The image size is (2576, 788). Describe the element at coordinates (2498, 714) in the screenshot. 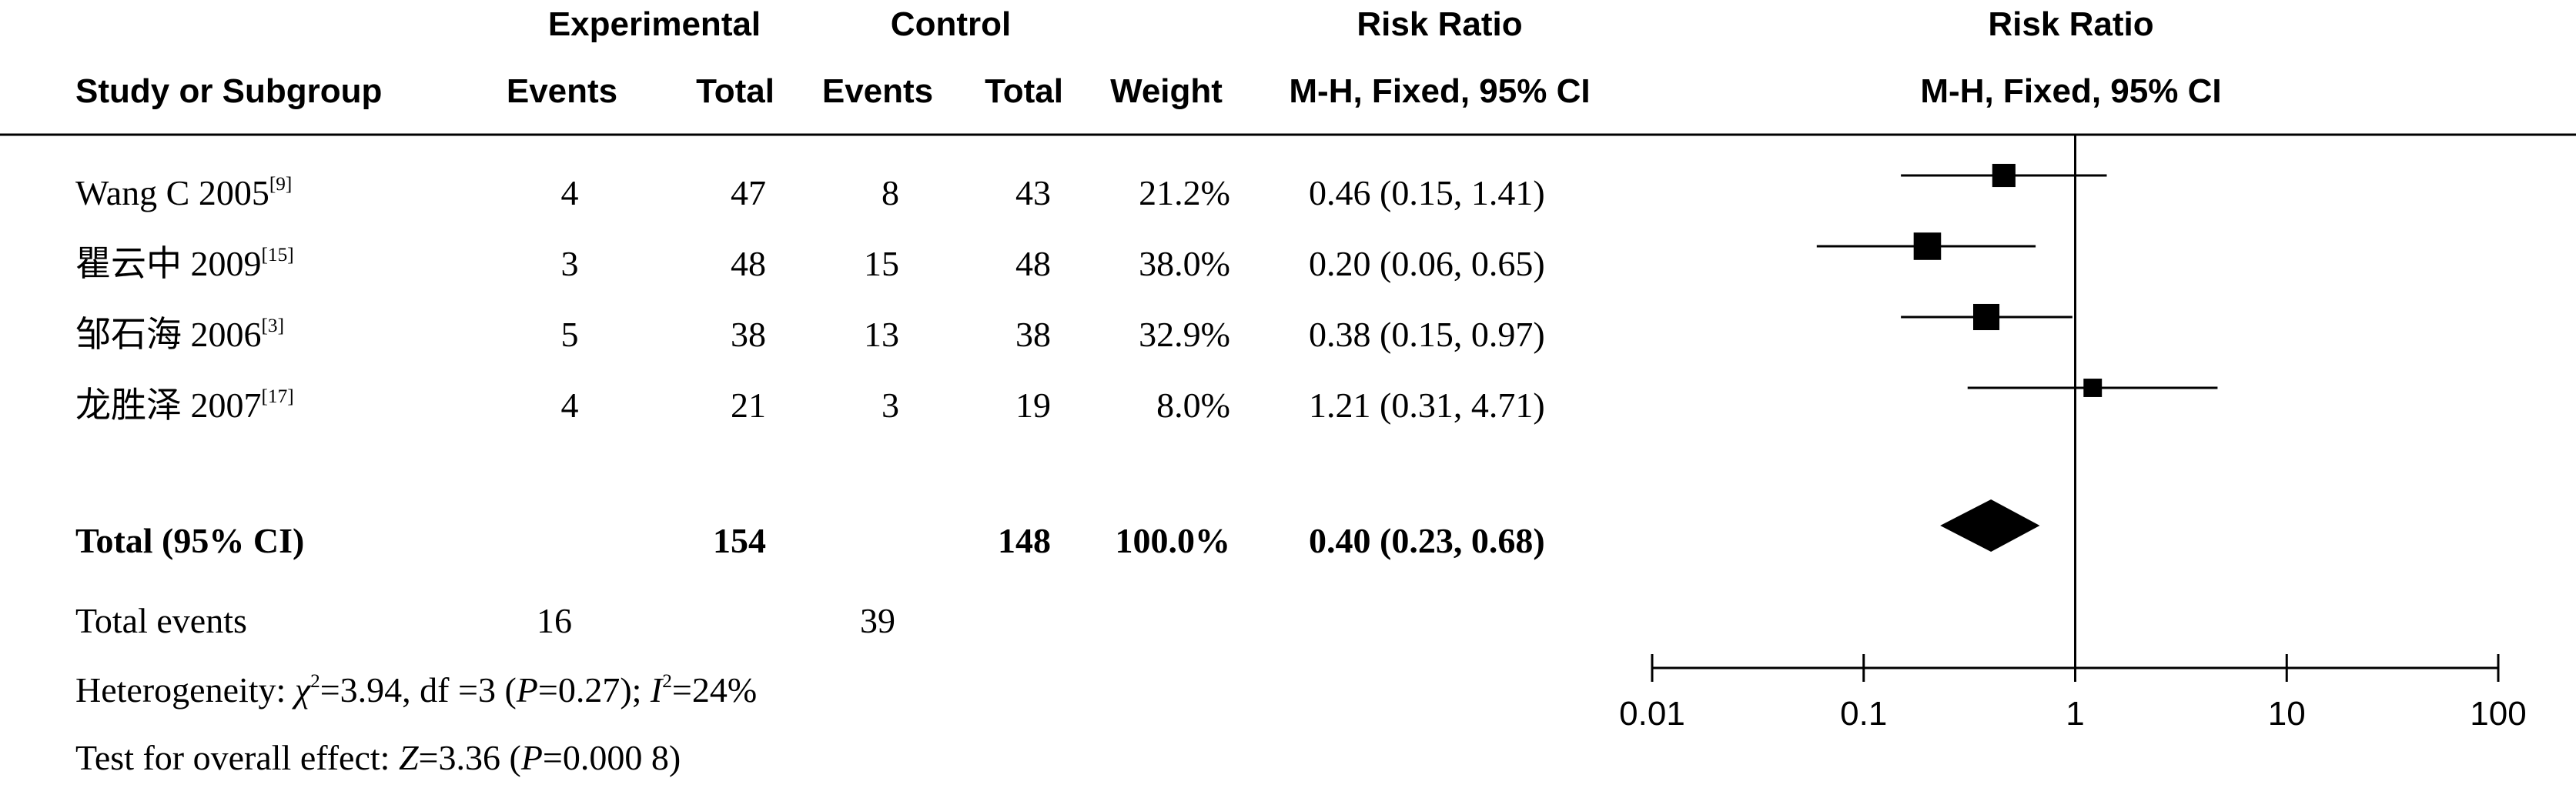

I see `x-tick-label: 100` at that location.